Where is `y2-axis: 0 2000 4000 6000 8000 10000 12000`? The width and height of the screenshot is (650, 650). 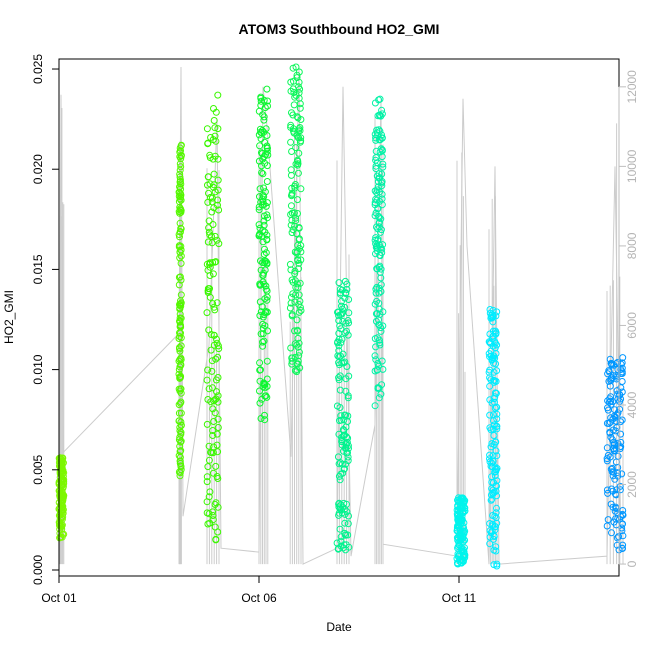
y2-axis: 0 2000 4000 6000 8000 10000 12000 is located at coordinates (628, 318).